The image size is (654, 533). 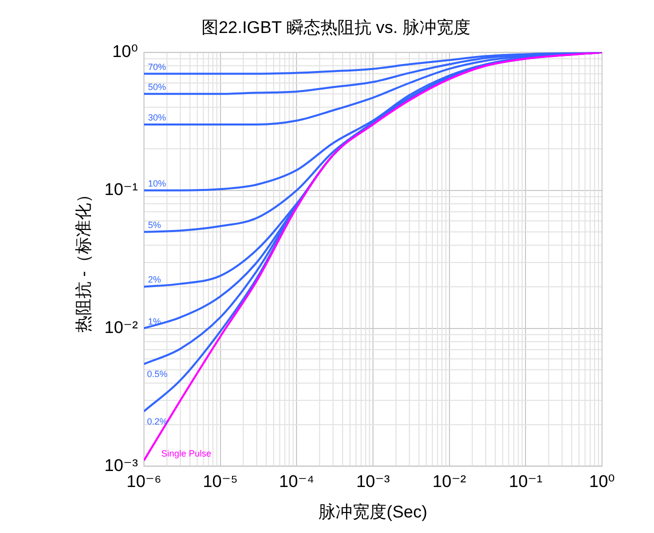 What do you see at coordinates (121, 327) in the screenshot?
I see `y-tick-label: 10⁻²` at bounding box center [121, 327].